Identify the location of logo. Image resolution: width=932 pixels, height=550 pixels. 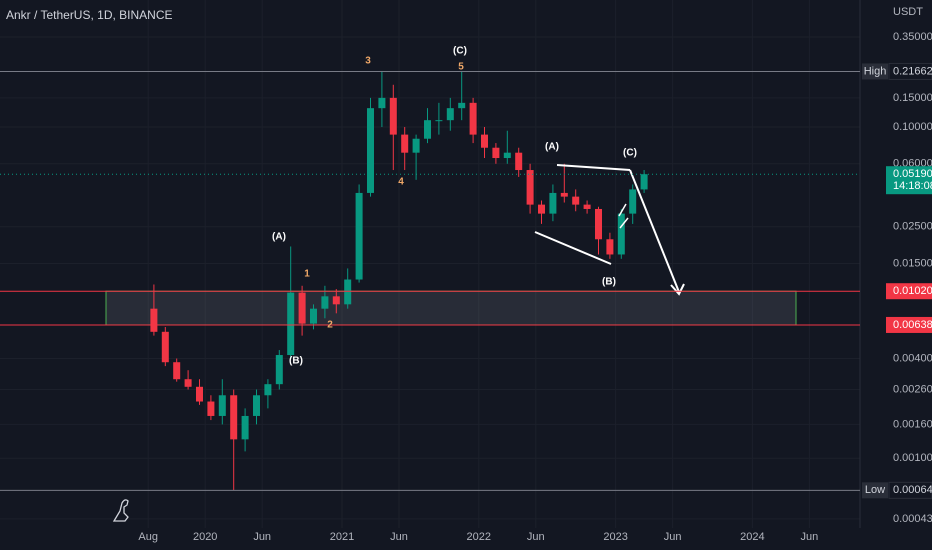
(120, 510).